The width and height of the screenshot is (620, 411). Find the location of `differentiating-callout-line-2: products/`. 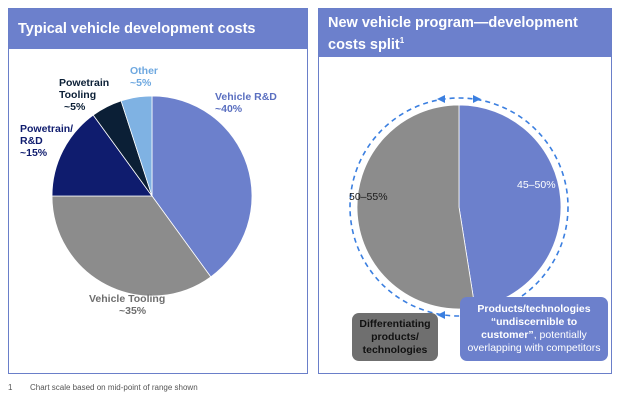

differentiating-callout-line-2: products/ is located at coordinates (395, 337).